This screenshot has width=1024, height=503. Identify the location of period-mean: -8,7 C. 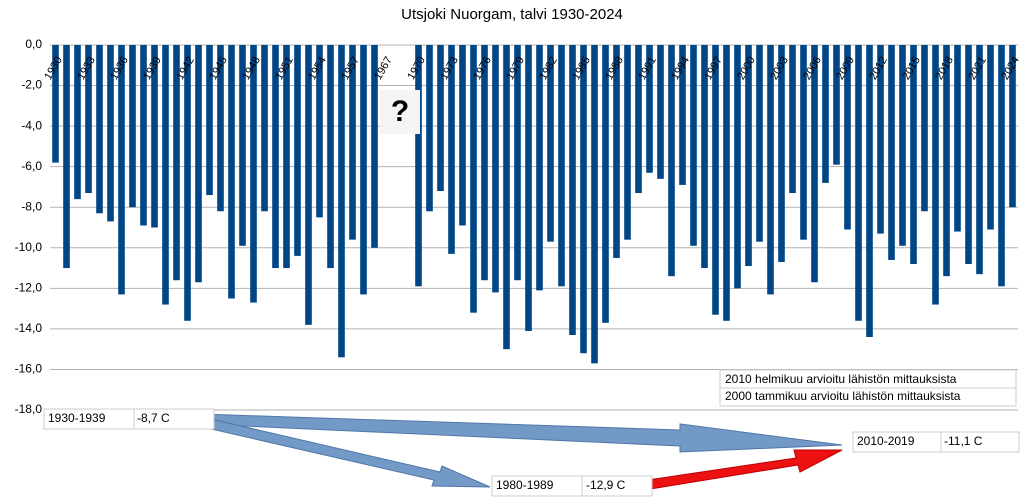
(153, 418).